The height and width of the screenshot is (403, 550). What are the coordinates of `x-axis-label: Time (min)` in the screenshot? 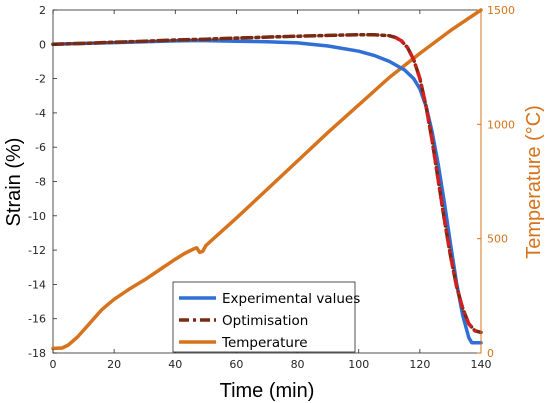 It's located at (267, 391).